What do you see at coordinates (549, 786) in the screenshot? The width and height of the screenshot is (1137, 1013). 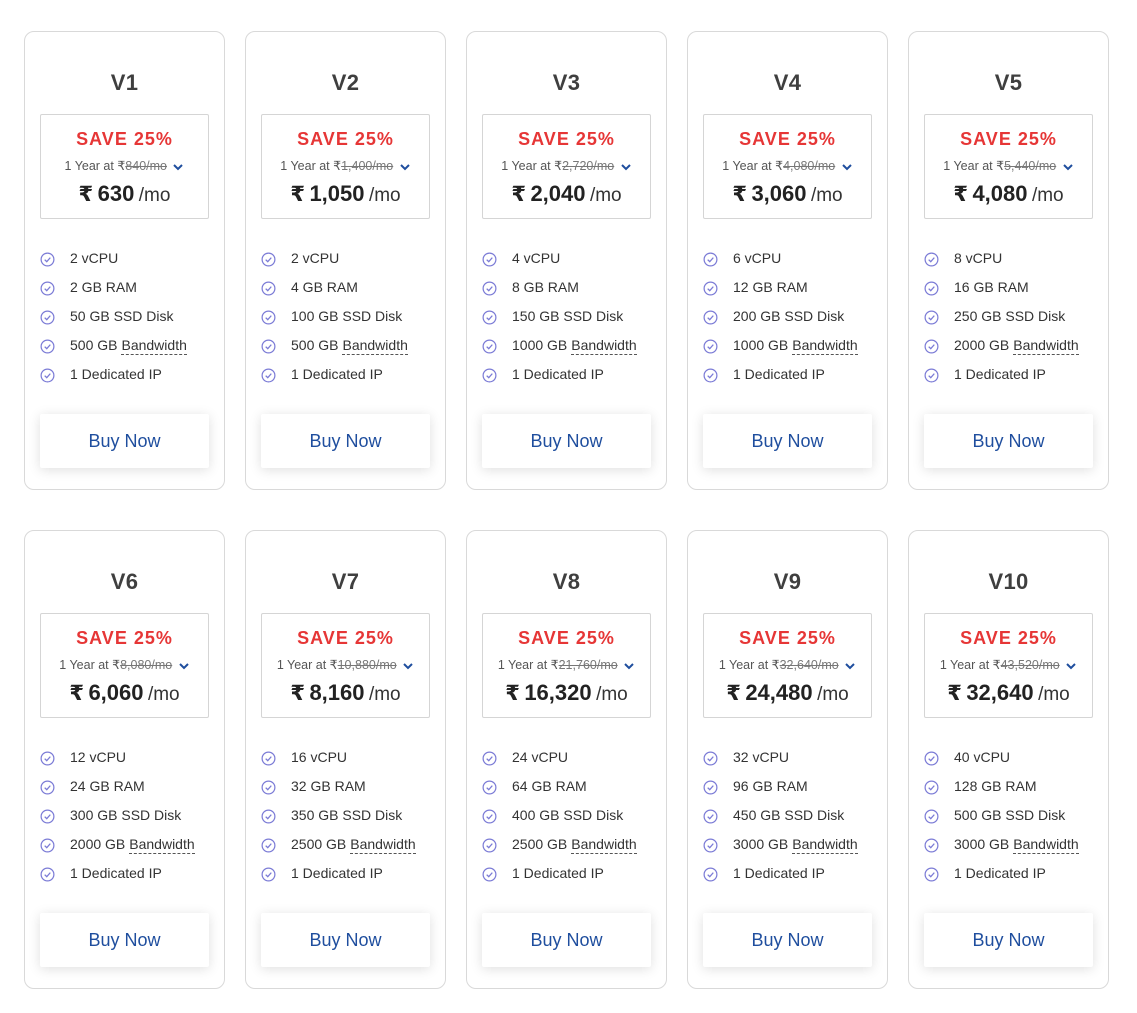 I see `feature-text: 64 GB RAM` at bounding box center [549, 786].